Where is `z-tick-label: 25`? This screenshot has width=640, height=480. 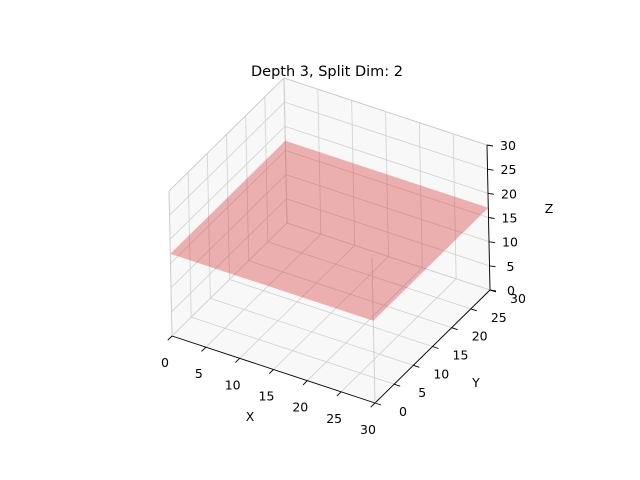
z-tick-label: 25 is located at coordinates (509, 169).